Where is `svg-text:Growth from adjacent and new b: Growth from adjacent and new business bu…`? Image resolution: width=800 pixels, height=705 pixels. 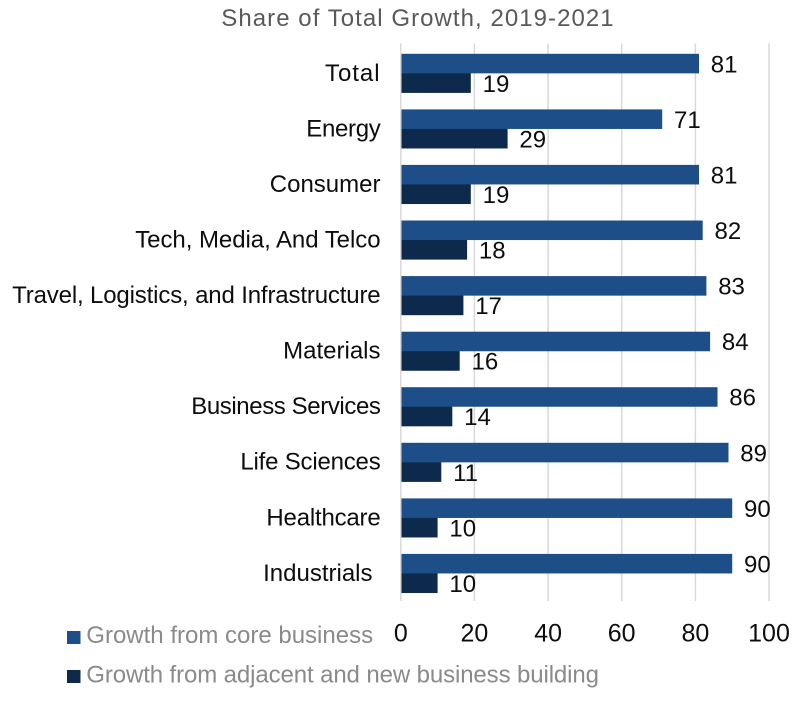
svg-text:Growth from adjacent and new b: Growth from adjacent and new business bu… is located at coordinates (342, 675).